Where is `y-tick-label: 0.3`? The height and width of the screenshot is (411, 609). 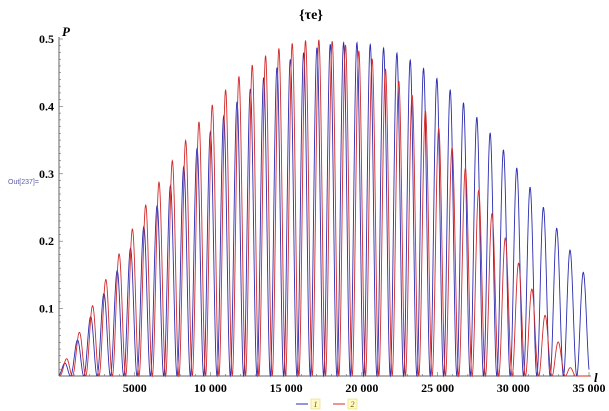 y-tick-label: 0.3 is located at coordinates (46, 174).